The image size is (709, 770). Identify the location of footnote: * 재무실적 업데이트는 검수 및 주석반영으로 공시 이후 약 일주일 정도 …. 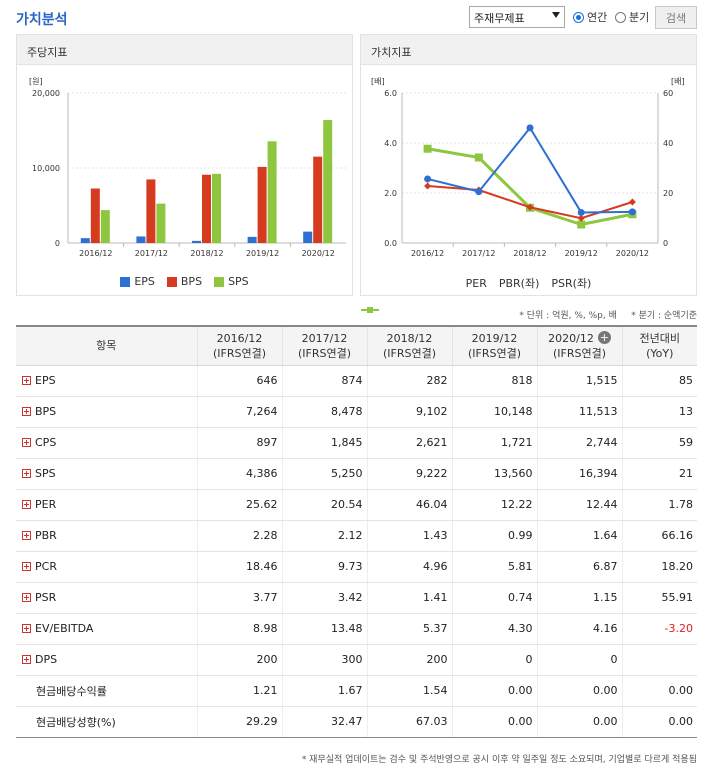
(499, 760).